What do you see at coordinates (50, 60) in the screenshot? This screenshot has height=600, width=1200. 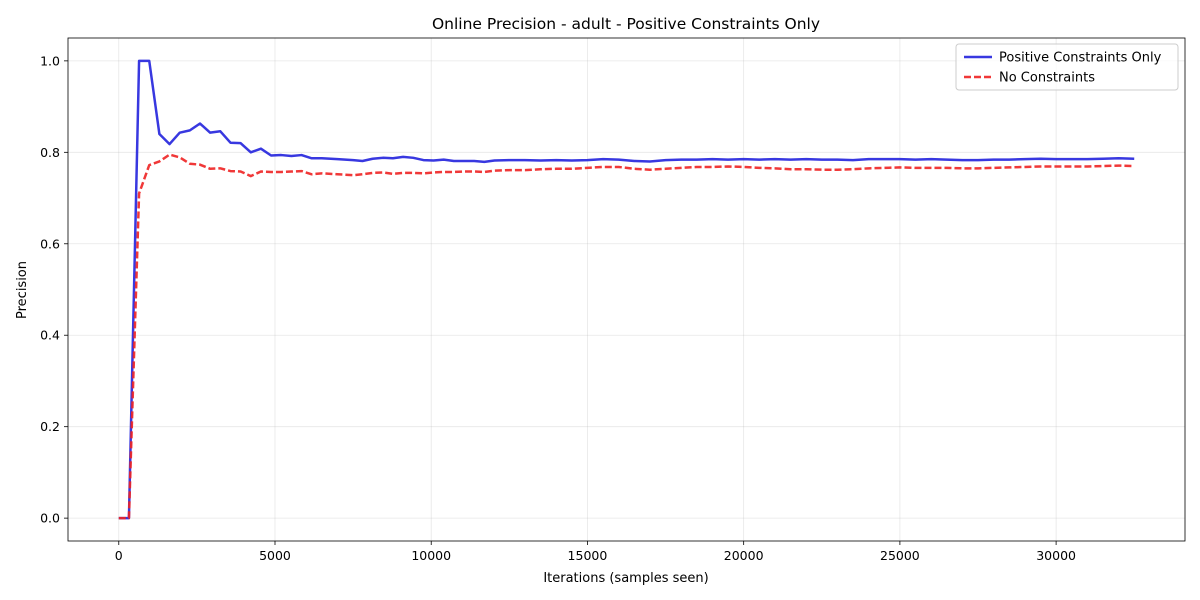 I see `y-tick-label: 1.0` at bounding box center [50, 60].